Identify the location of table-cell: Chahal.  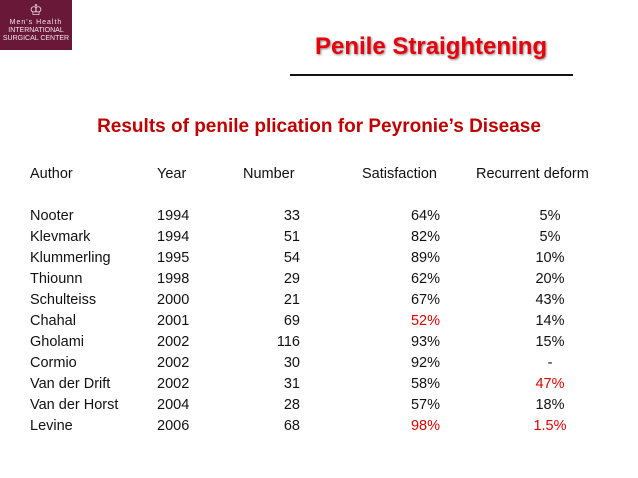
(53, 321).